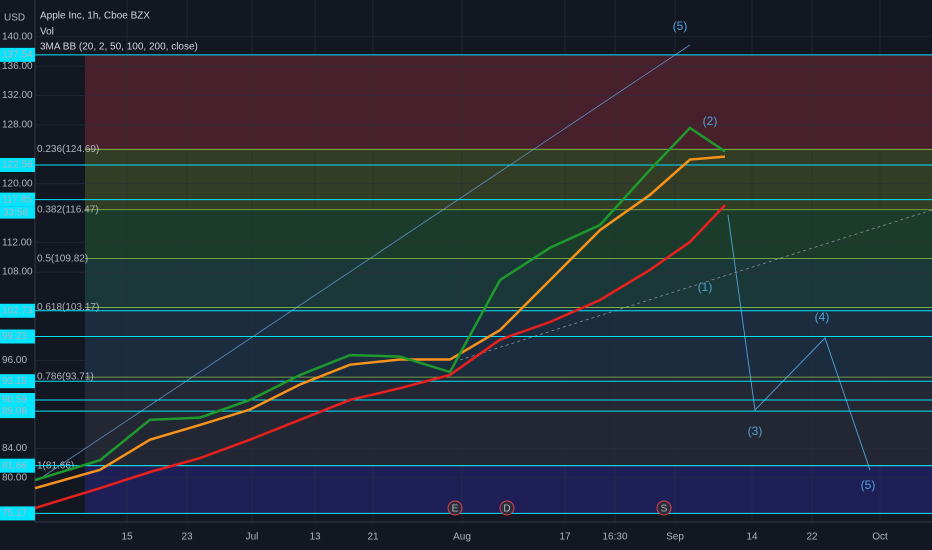 The width and height of the screenshot is (932, 550). I want to click on y-tick-label: 84.00, so click(14, 448).